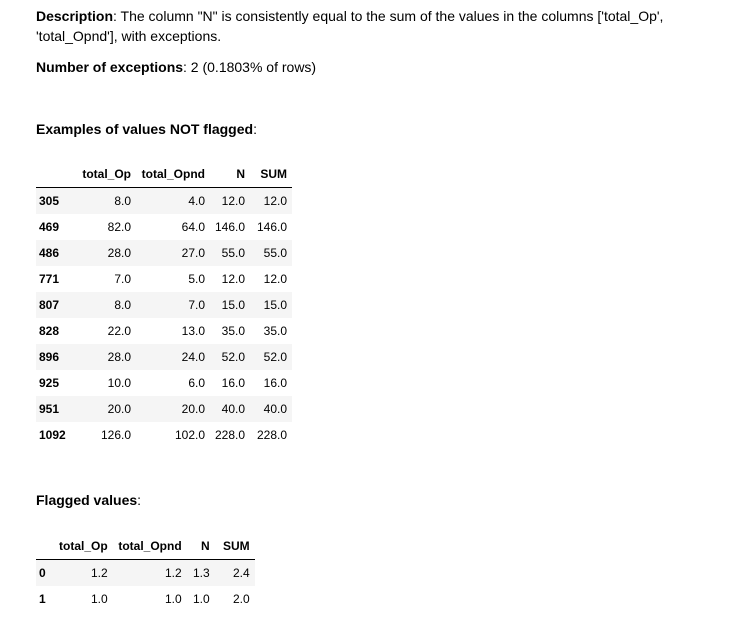 Image resolution: width=745 pixels, height=618 pixels. What do you see at coordinates (272, 435) in the screenshot?
I see `cell-sum: 228.0` at bounding box center [272, 435].